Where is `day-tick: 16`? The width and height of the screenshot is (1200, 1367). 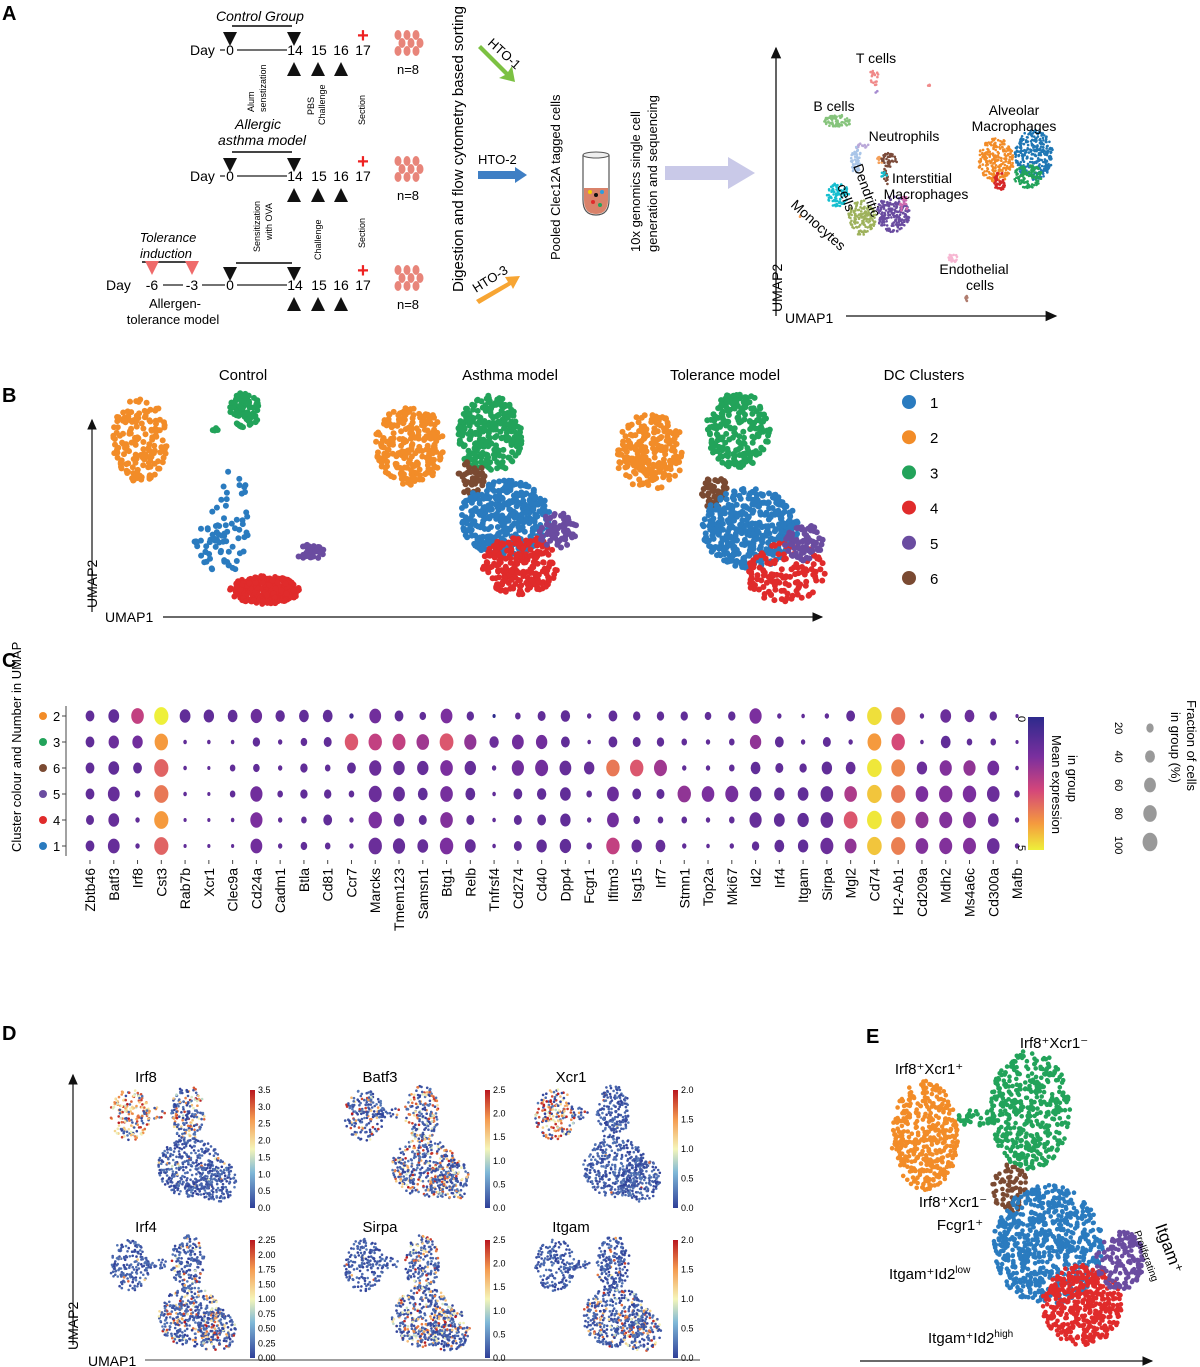 day-tick: 16 is located at coordinates (341, 285).